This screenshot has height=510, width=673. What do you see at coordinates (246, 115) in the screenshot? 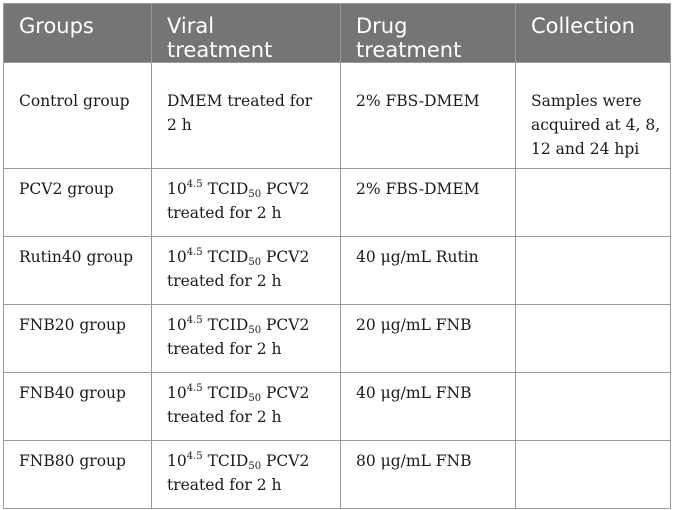
I see `viral-treatment-cell: DMEM treated for 2 h` at bounding box center [246, 115].